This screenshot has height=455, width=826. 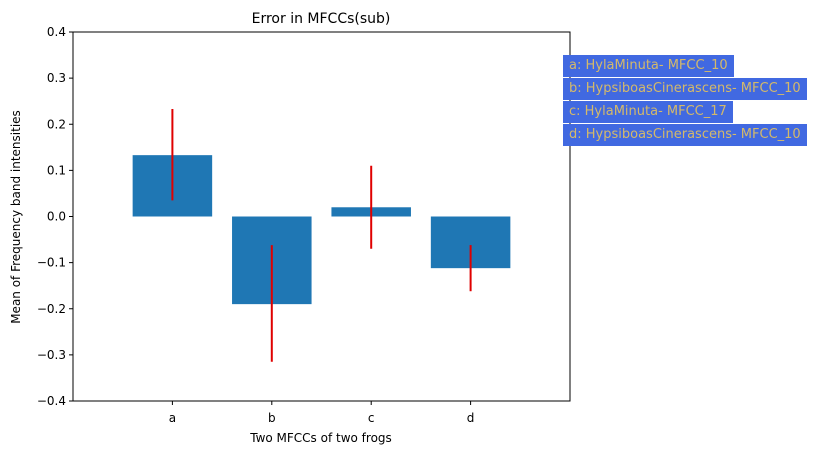 What do you see at coordinates (56, 32) in the screenshot?
I see `y-tick-label: 0.4` at bounding box center [56, 32].